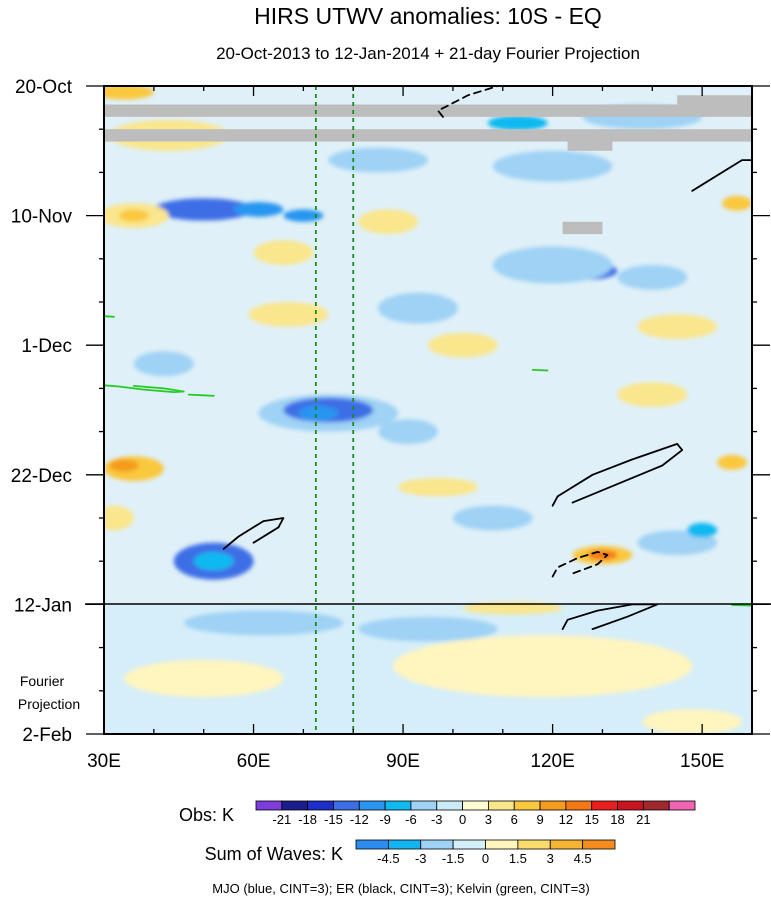 Image resolution: width=771 pixels, height=900 pixels. Describe the element at coordinates (617, 819) in the screenshot. I see `legend-level-label: 18` at that location.